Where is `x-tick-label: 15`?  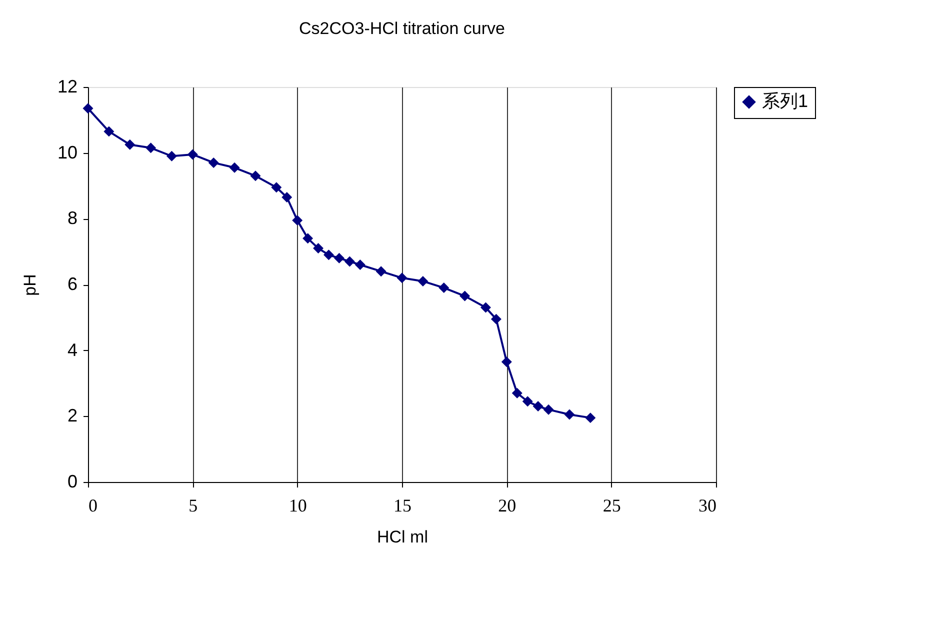 x-tick-label: 15 is located at coordinates (403, 506).